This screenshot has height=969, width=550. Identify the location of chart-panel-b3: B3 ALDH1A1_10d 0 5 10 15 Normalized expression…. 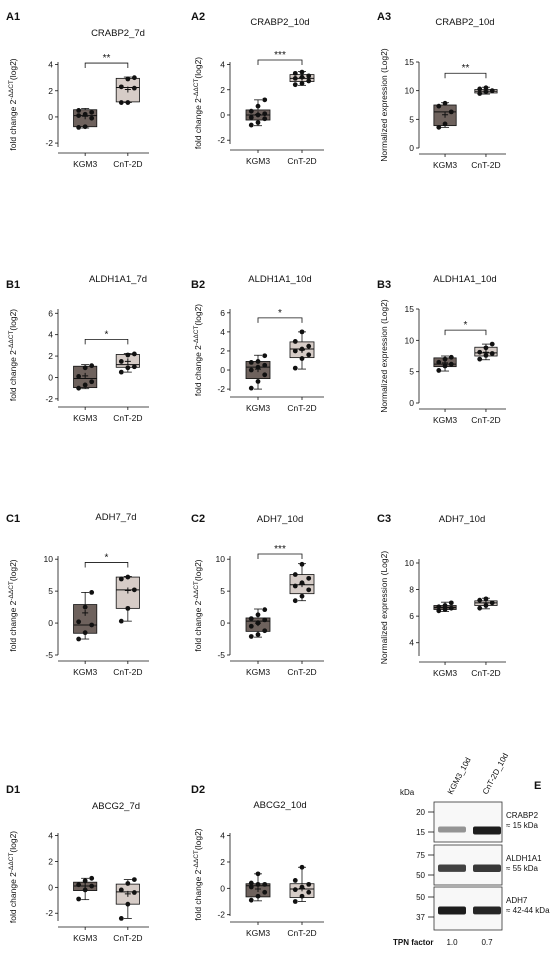
(441, 349).